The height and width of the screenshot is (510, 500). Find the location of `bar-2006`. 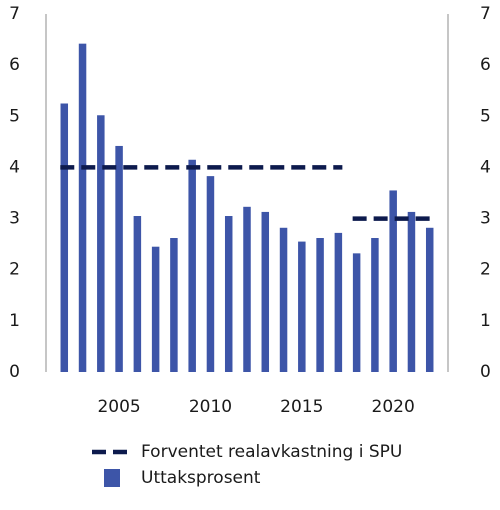

bar-2006 is located at coordinates (137, 294).